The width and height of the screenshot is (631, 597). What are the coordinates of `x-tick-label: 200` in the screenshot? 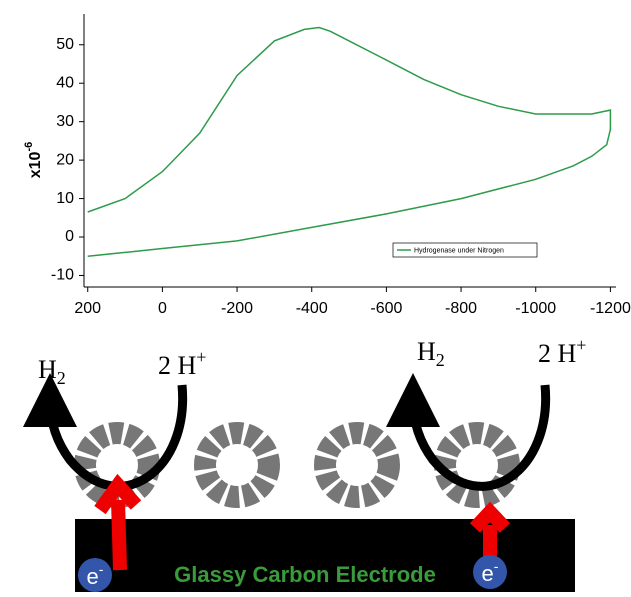 It's located at (87, 308).